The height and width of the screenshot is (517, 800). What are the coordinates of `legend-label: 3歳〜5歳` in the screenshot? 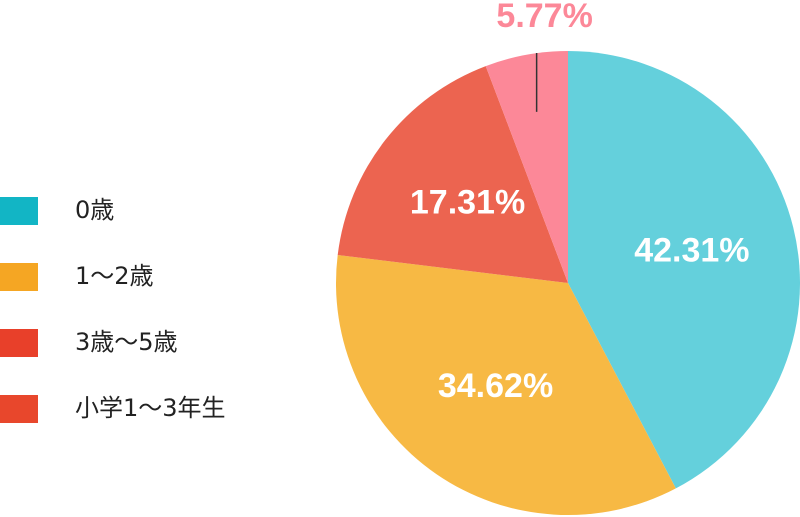 It's located at (126, 342).